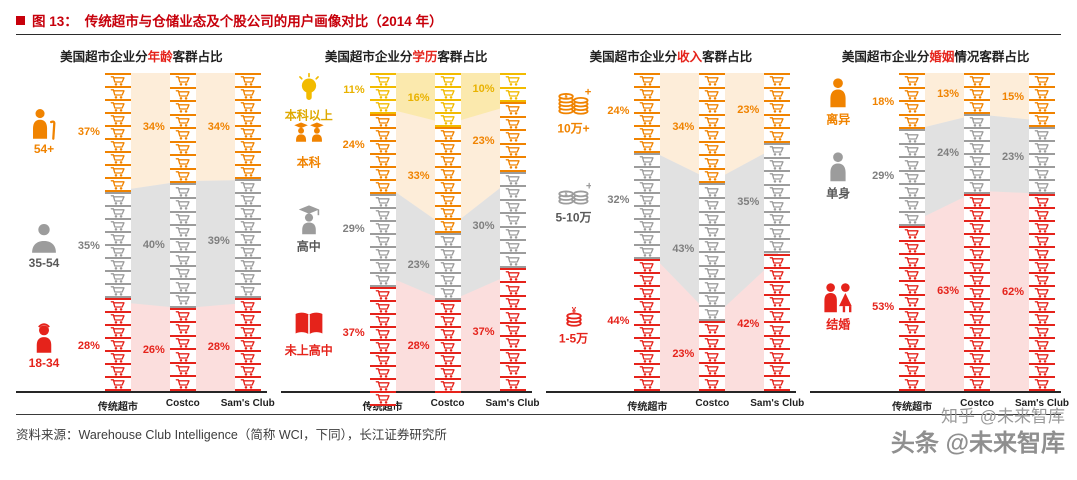 The width and height of the screenshot is (1077, 480). Describe the element at coordinates (838, 92) in the screenshot. I see `divorced-icon` at that location.